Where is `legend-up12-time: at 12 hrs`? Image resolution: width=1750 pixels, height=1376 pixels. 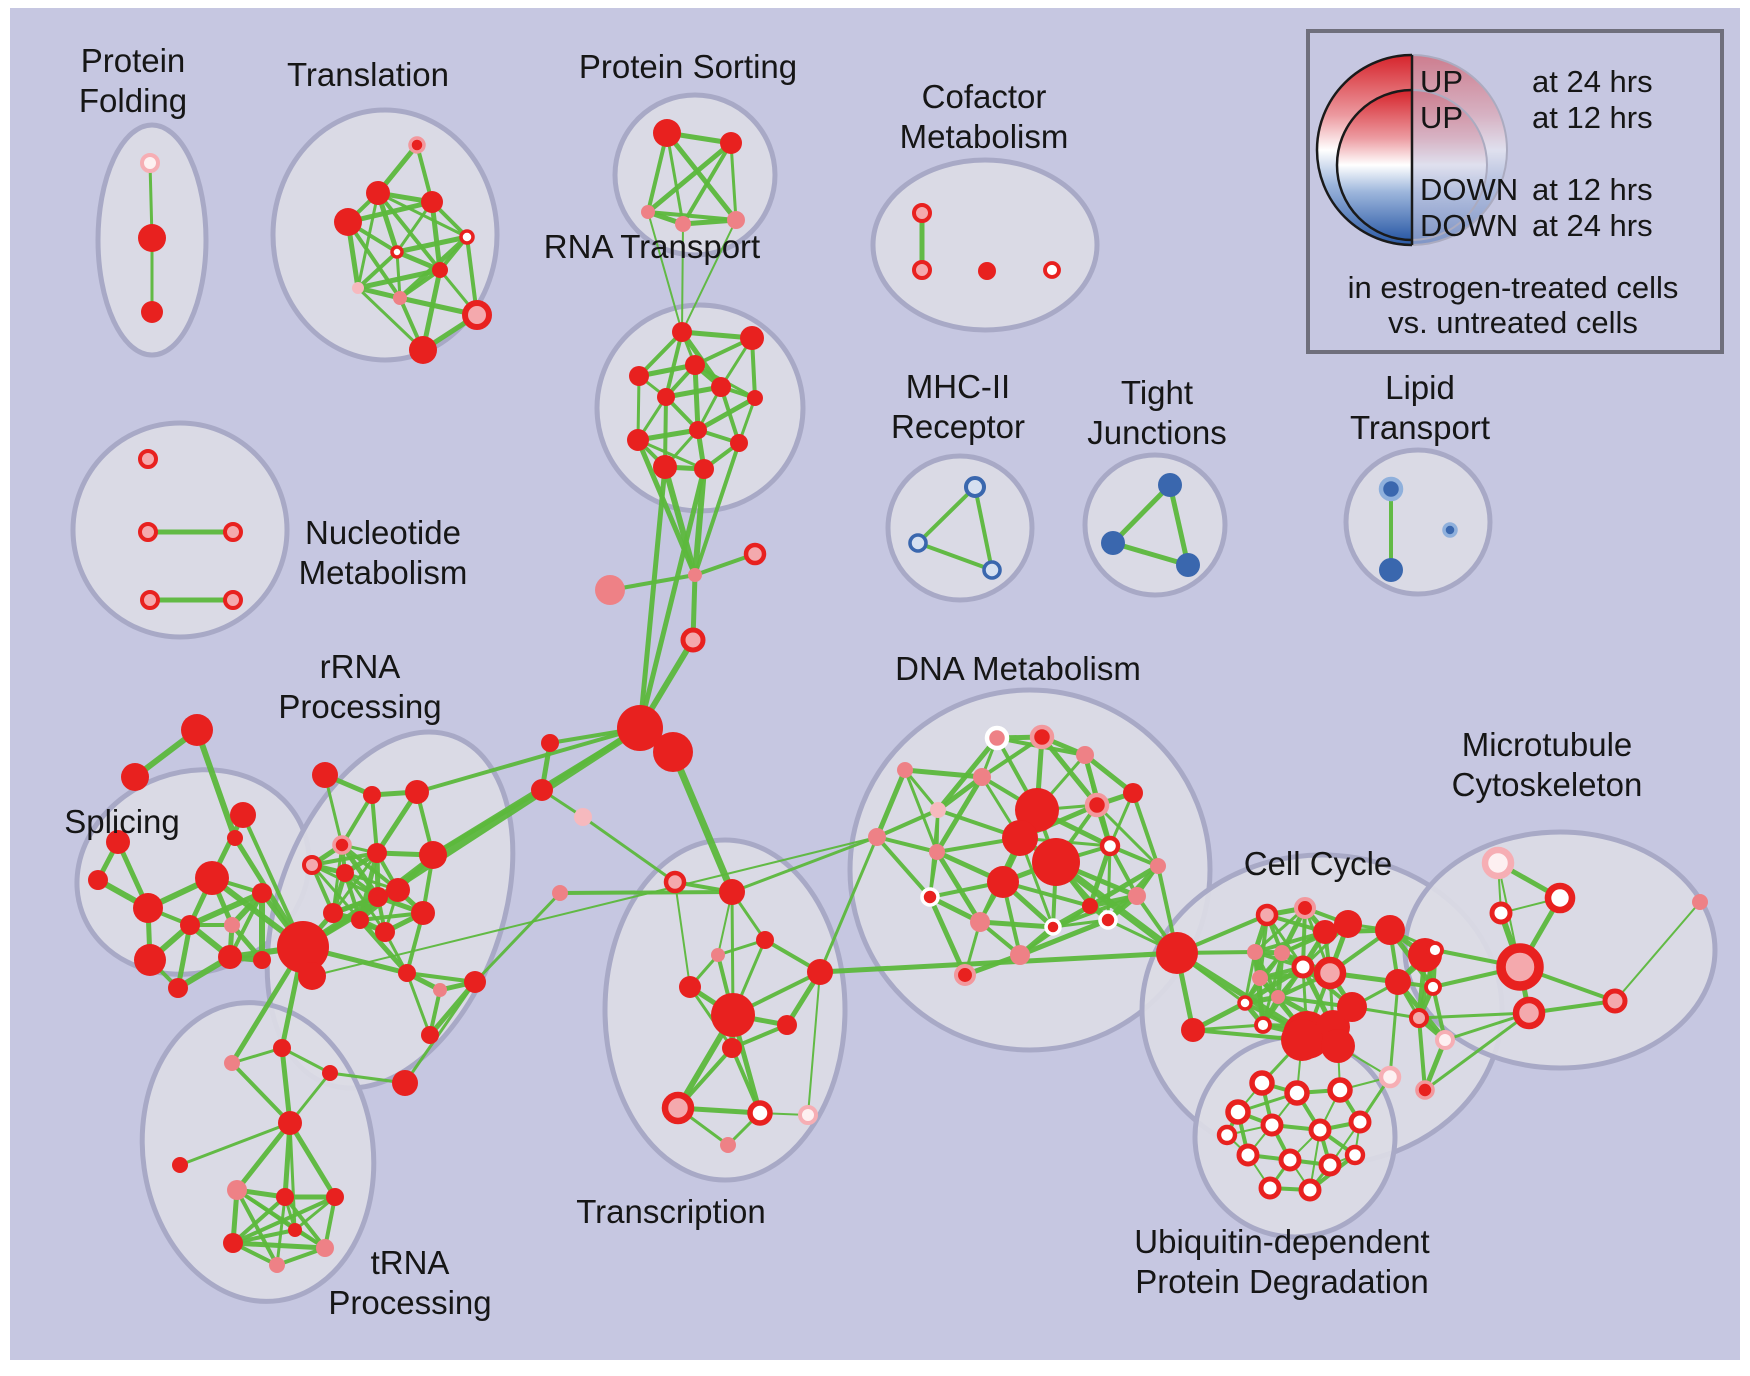
legend-up12-time: at 12 hrs is located at coordinates (1592, 117).